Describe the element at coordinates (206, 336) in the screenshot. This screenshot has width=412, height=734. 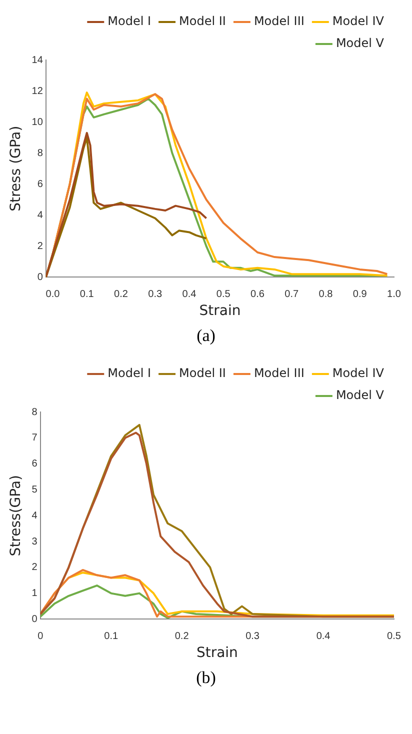
I see `text: (a)` at that location.